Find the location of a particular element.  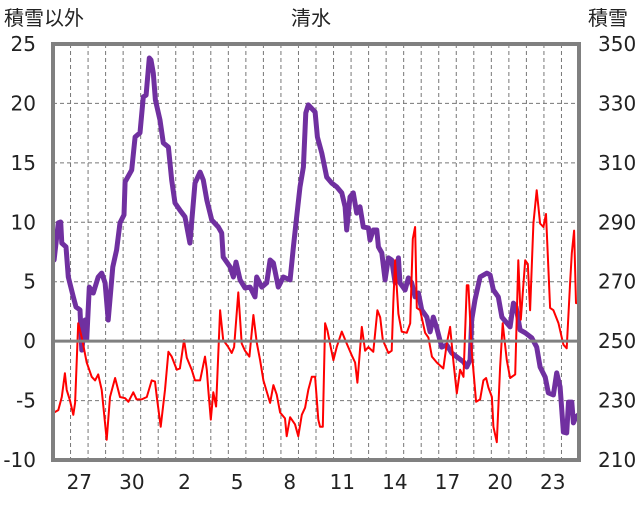

x-tick-label: 30 is located at coordinates (131, 482).